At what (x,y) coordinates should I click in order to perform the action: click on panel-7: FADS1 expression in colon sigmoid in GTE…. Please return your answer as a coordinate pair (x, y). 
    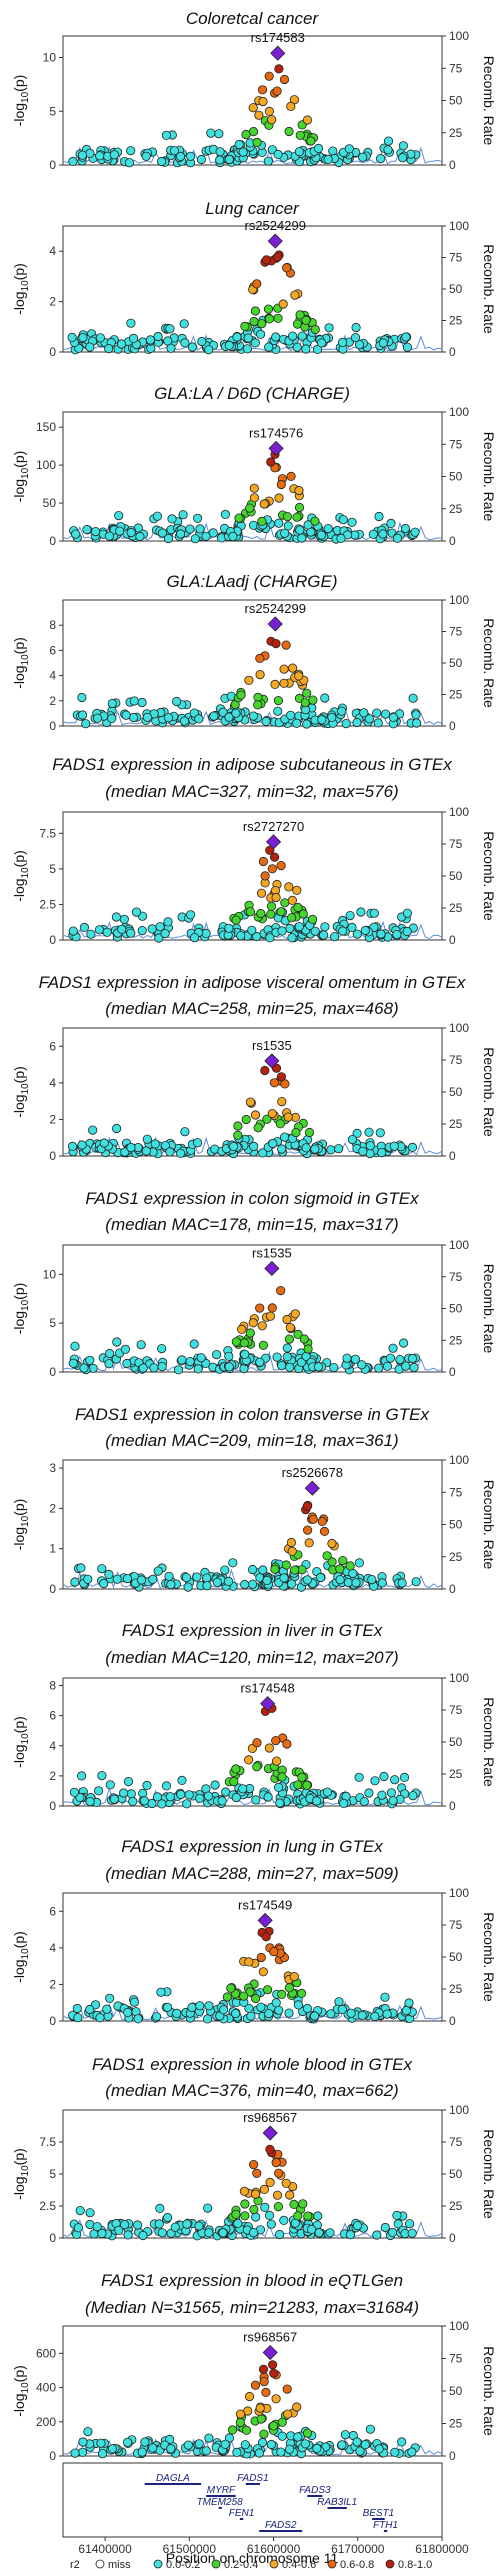
    Looking at the image, I should click on (254, 1284).